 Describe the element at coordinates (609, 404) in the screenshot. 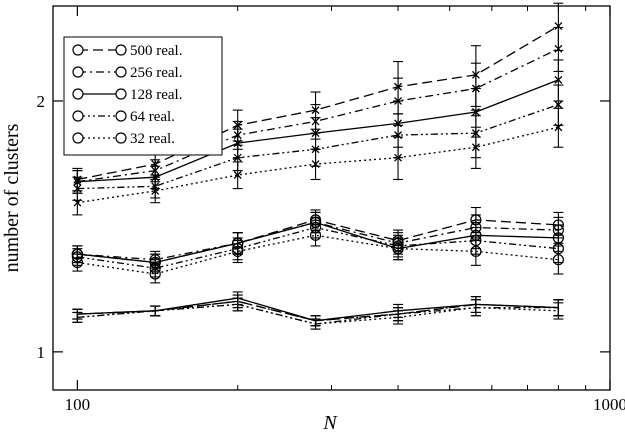

I see `x-tick-label: 1000` at that location.